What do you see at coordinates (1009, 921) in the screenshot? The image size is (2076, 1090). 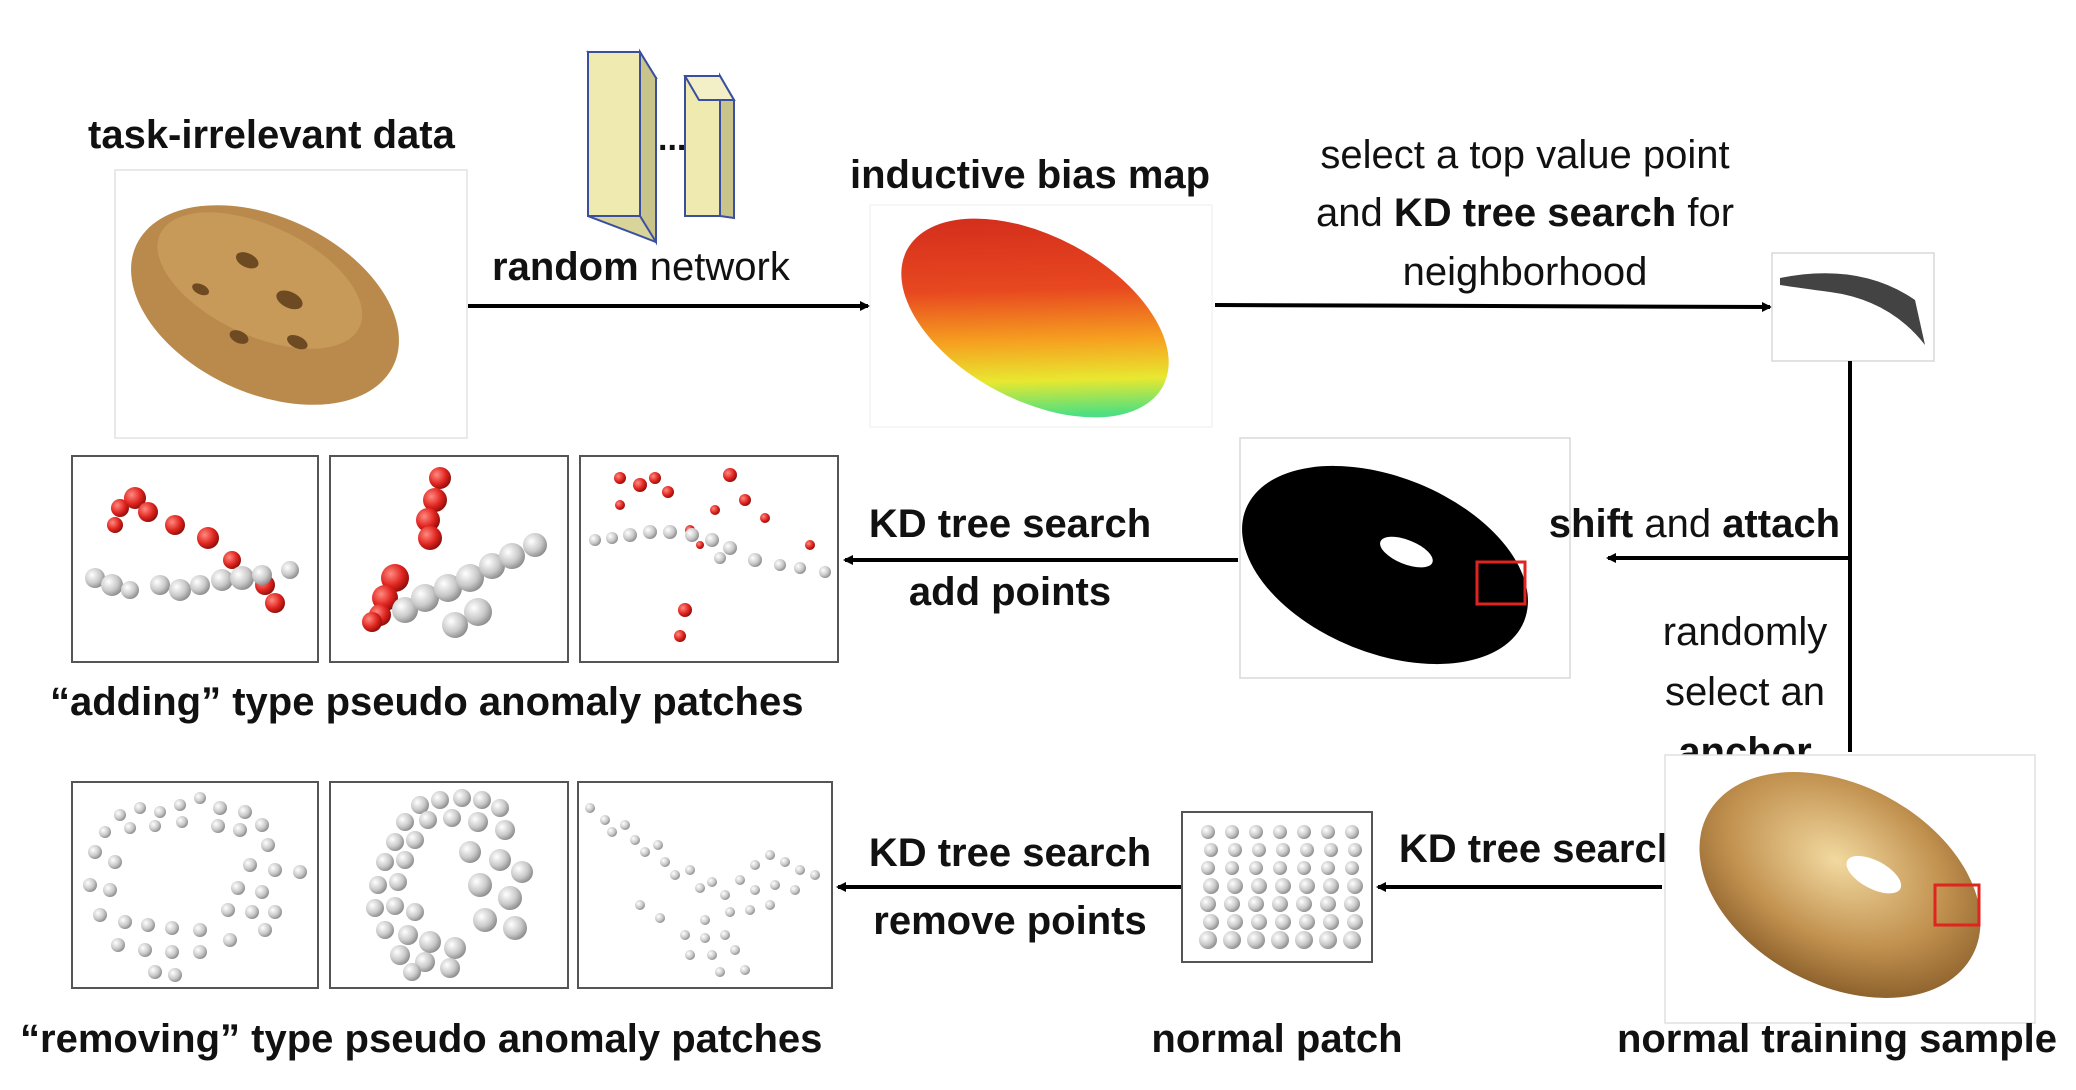 I see `kd-remove-line2: remove points` at bounding box center [1009, 921].